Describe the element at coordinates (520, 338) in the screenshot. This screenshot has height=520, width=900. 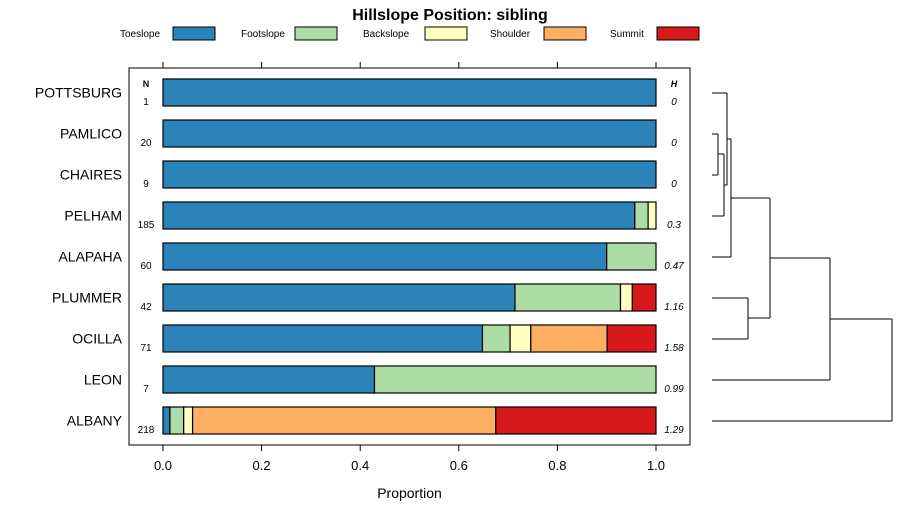
I see `bar-segment-ocilla-backslope` at that location.